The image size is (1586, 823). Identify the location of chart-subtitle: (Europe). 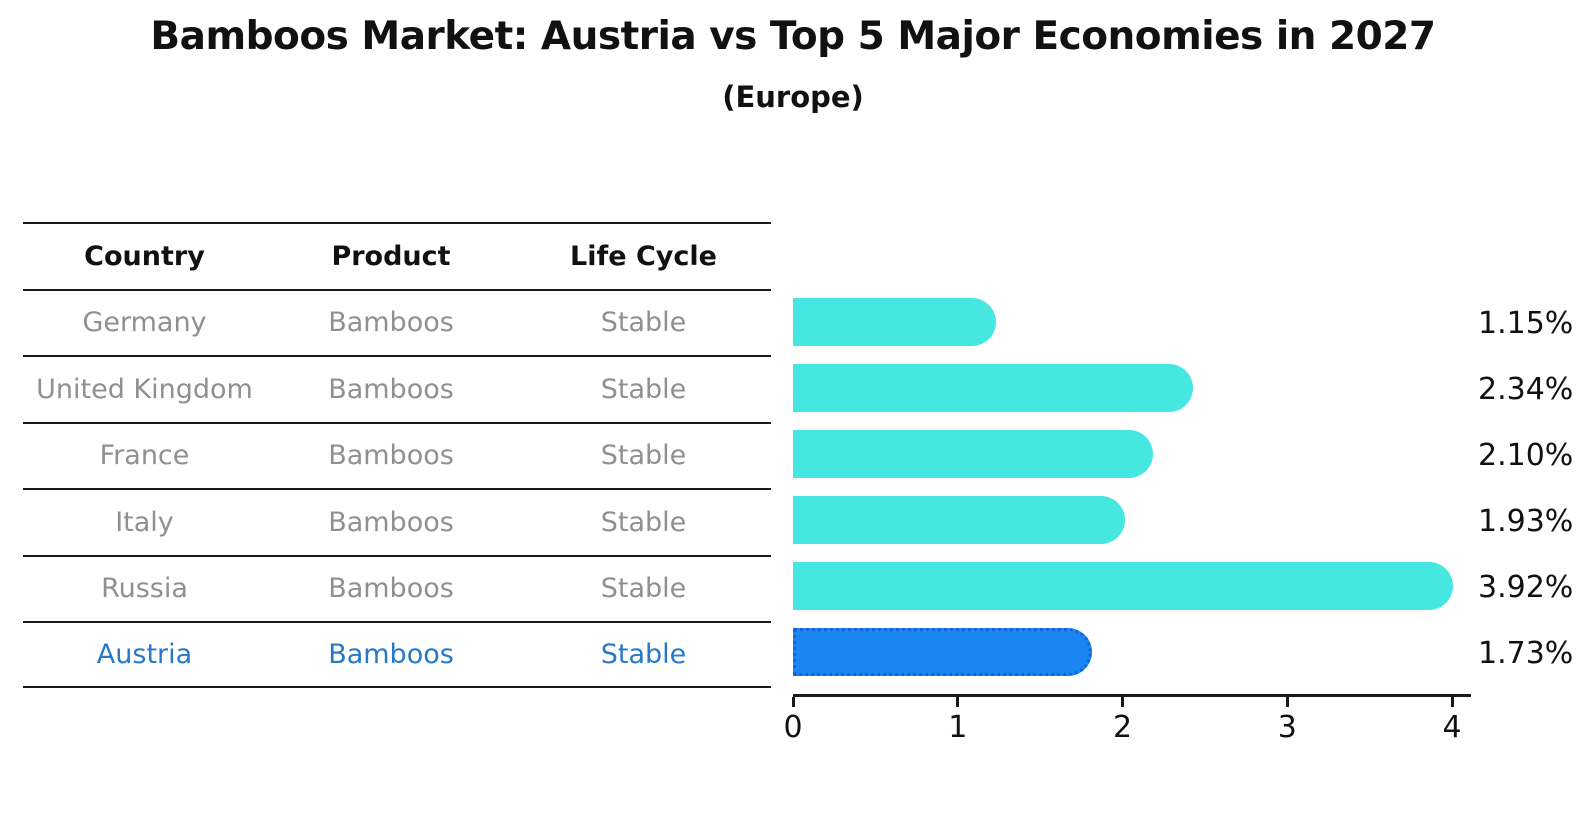
(793, 97).